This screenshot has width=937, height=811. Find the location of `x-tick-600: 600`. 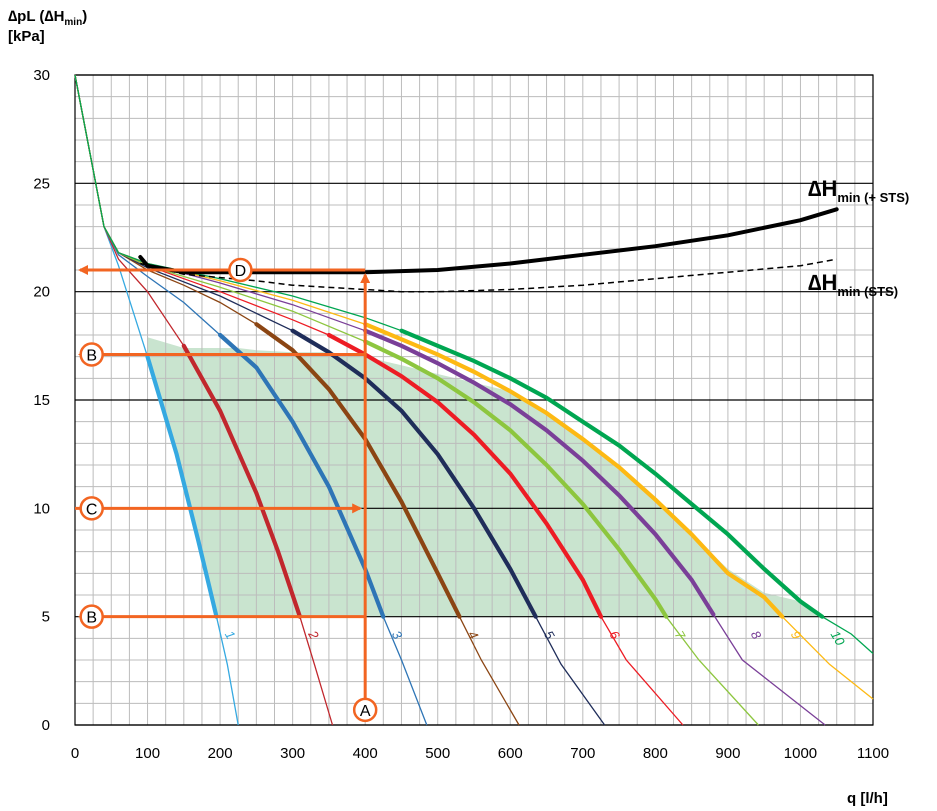

x-tick-600: 600 is located at coordinates (510, 753).